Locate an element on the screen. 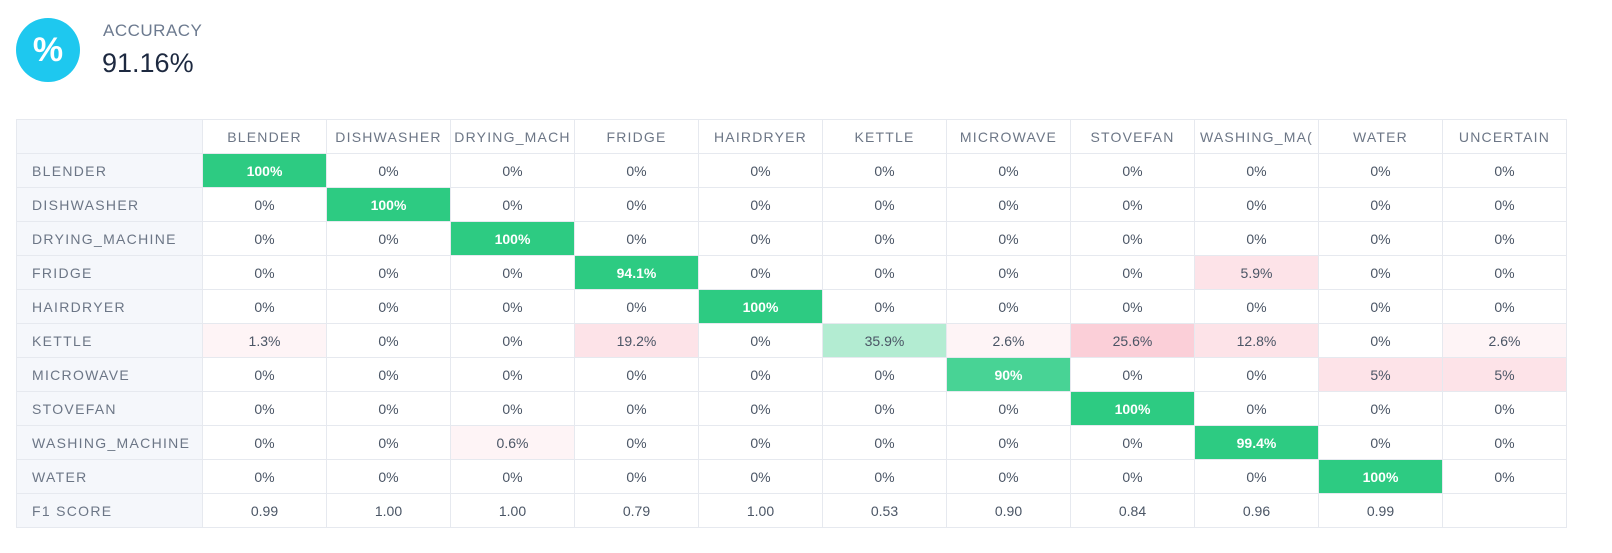 The width and height of the screenshot is (1612, 553). column-header-water: WATER is located at coordinates (1380, 136).